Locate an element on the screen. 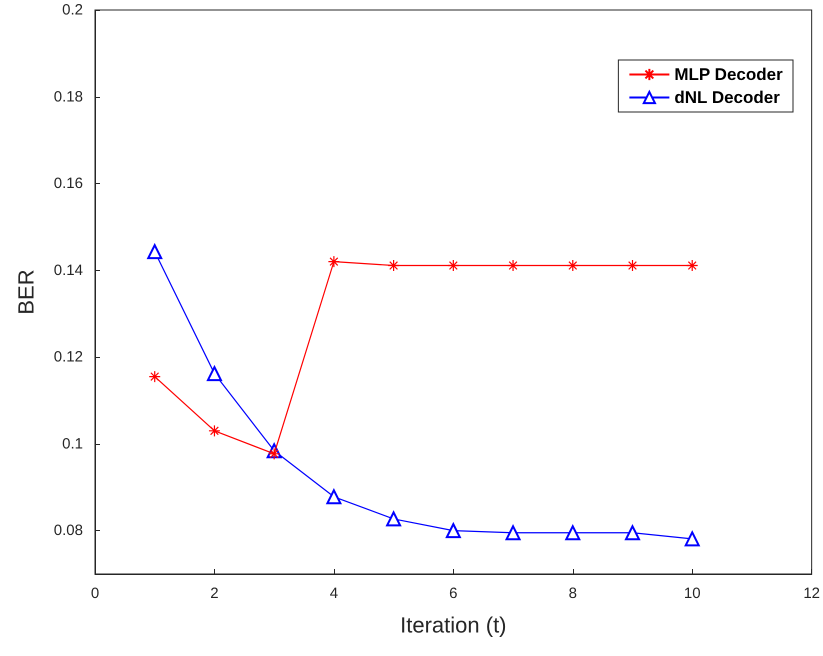 The height and width of the screenshot is (656, 823). y-tick-label: 0.12 is located at coordinates (68, 357).